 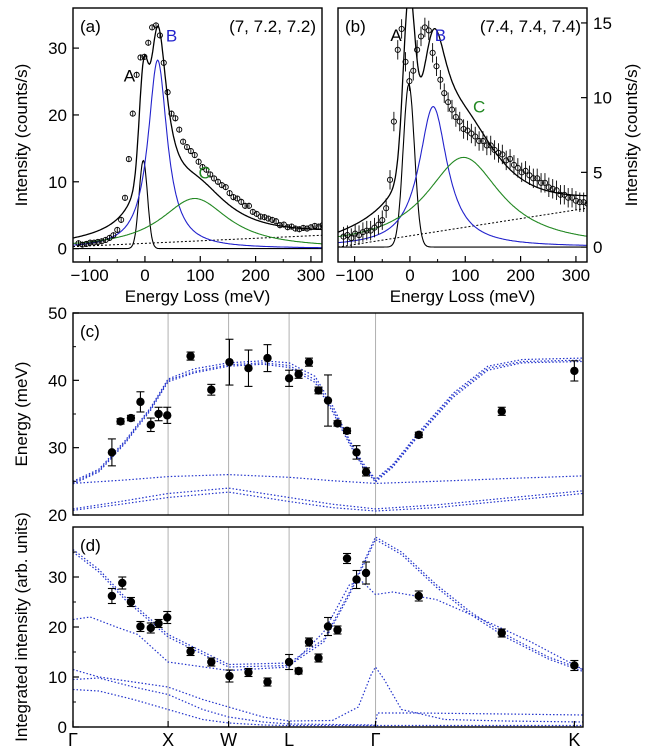 I want to click on panel-b-component-B, so click(x=462, y=176).